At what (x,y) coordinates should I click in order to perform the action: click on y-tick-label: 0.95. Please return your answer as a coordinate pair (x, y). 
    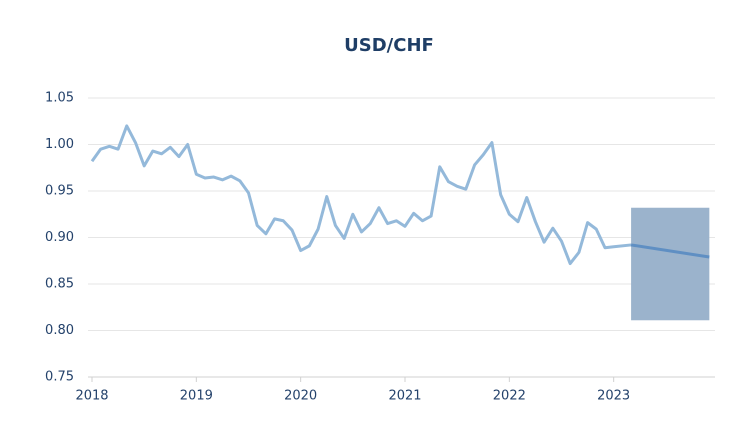
    Looking at the image, I should click on (59, 191).